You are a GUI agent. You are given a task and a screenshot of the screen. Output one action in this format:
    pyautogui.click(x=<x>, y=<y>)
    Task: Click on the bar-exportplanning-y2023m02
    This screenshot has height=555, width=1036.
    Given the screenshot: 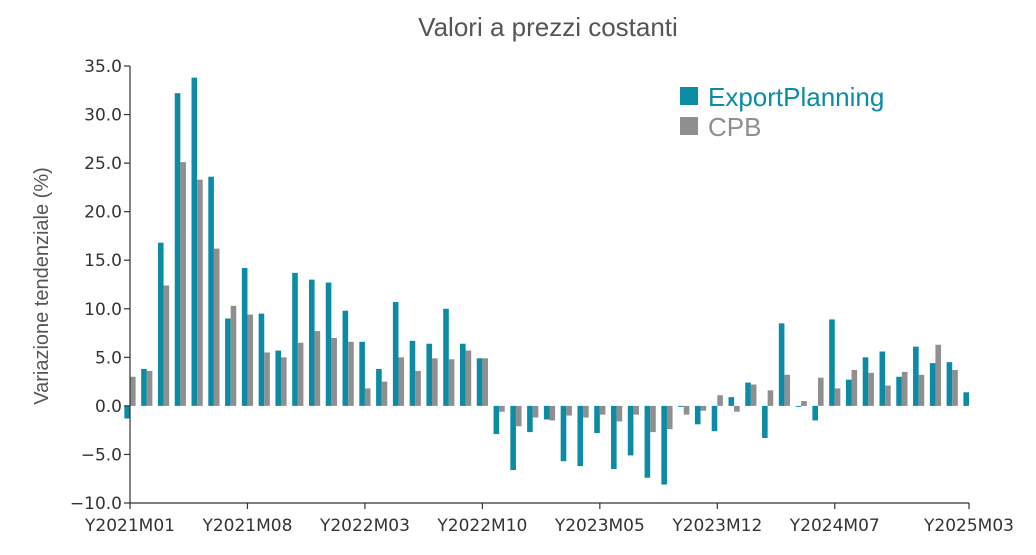 What is the action you would take?
    pyautogui.click(x=546, y=412)
    